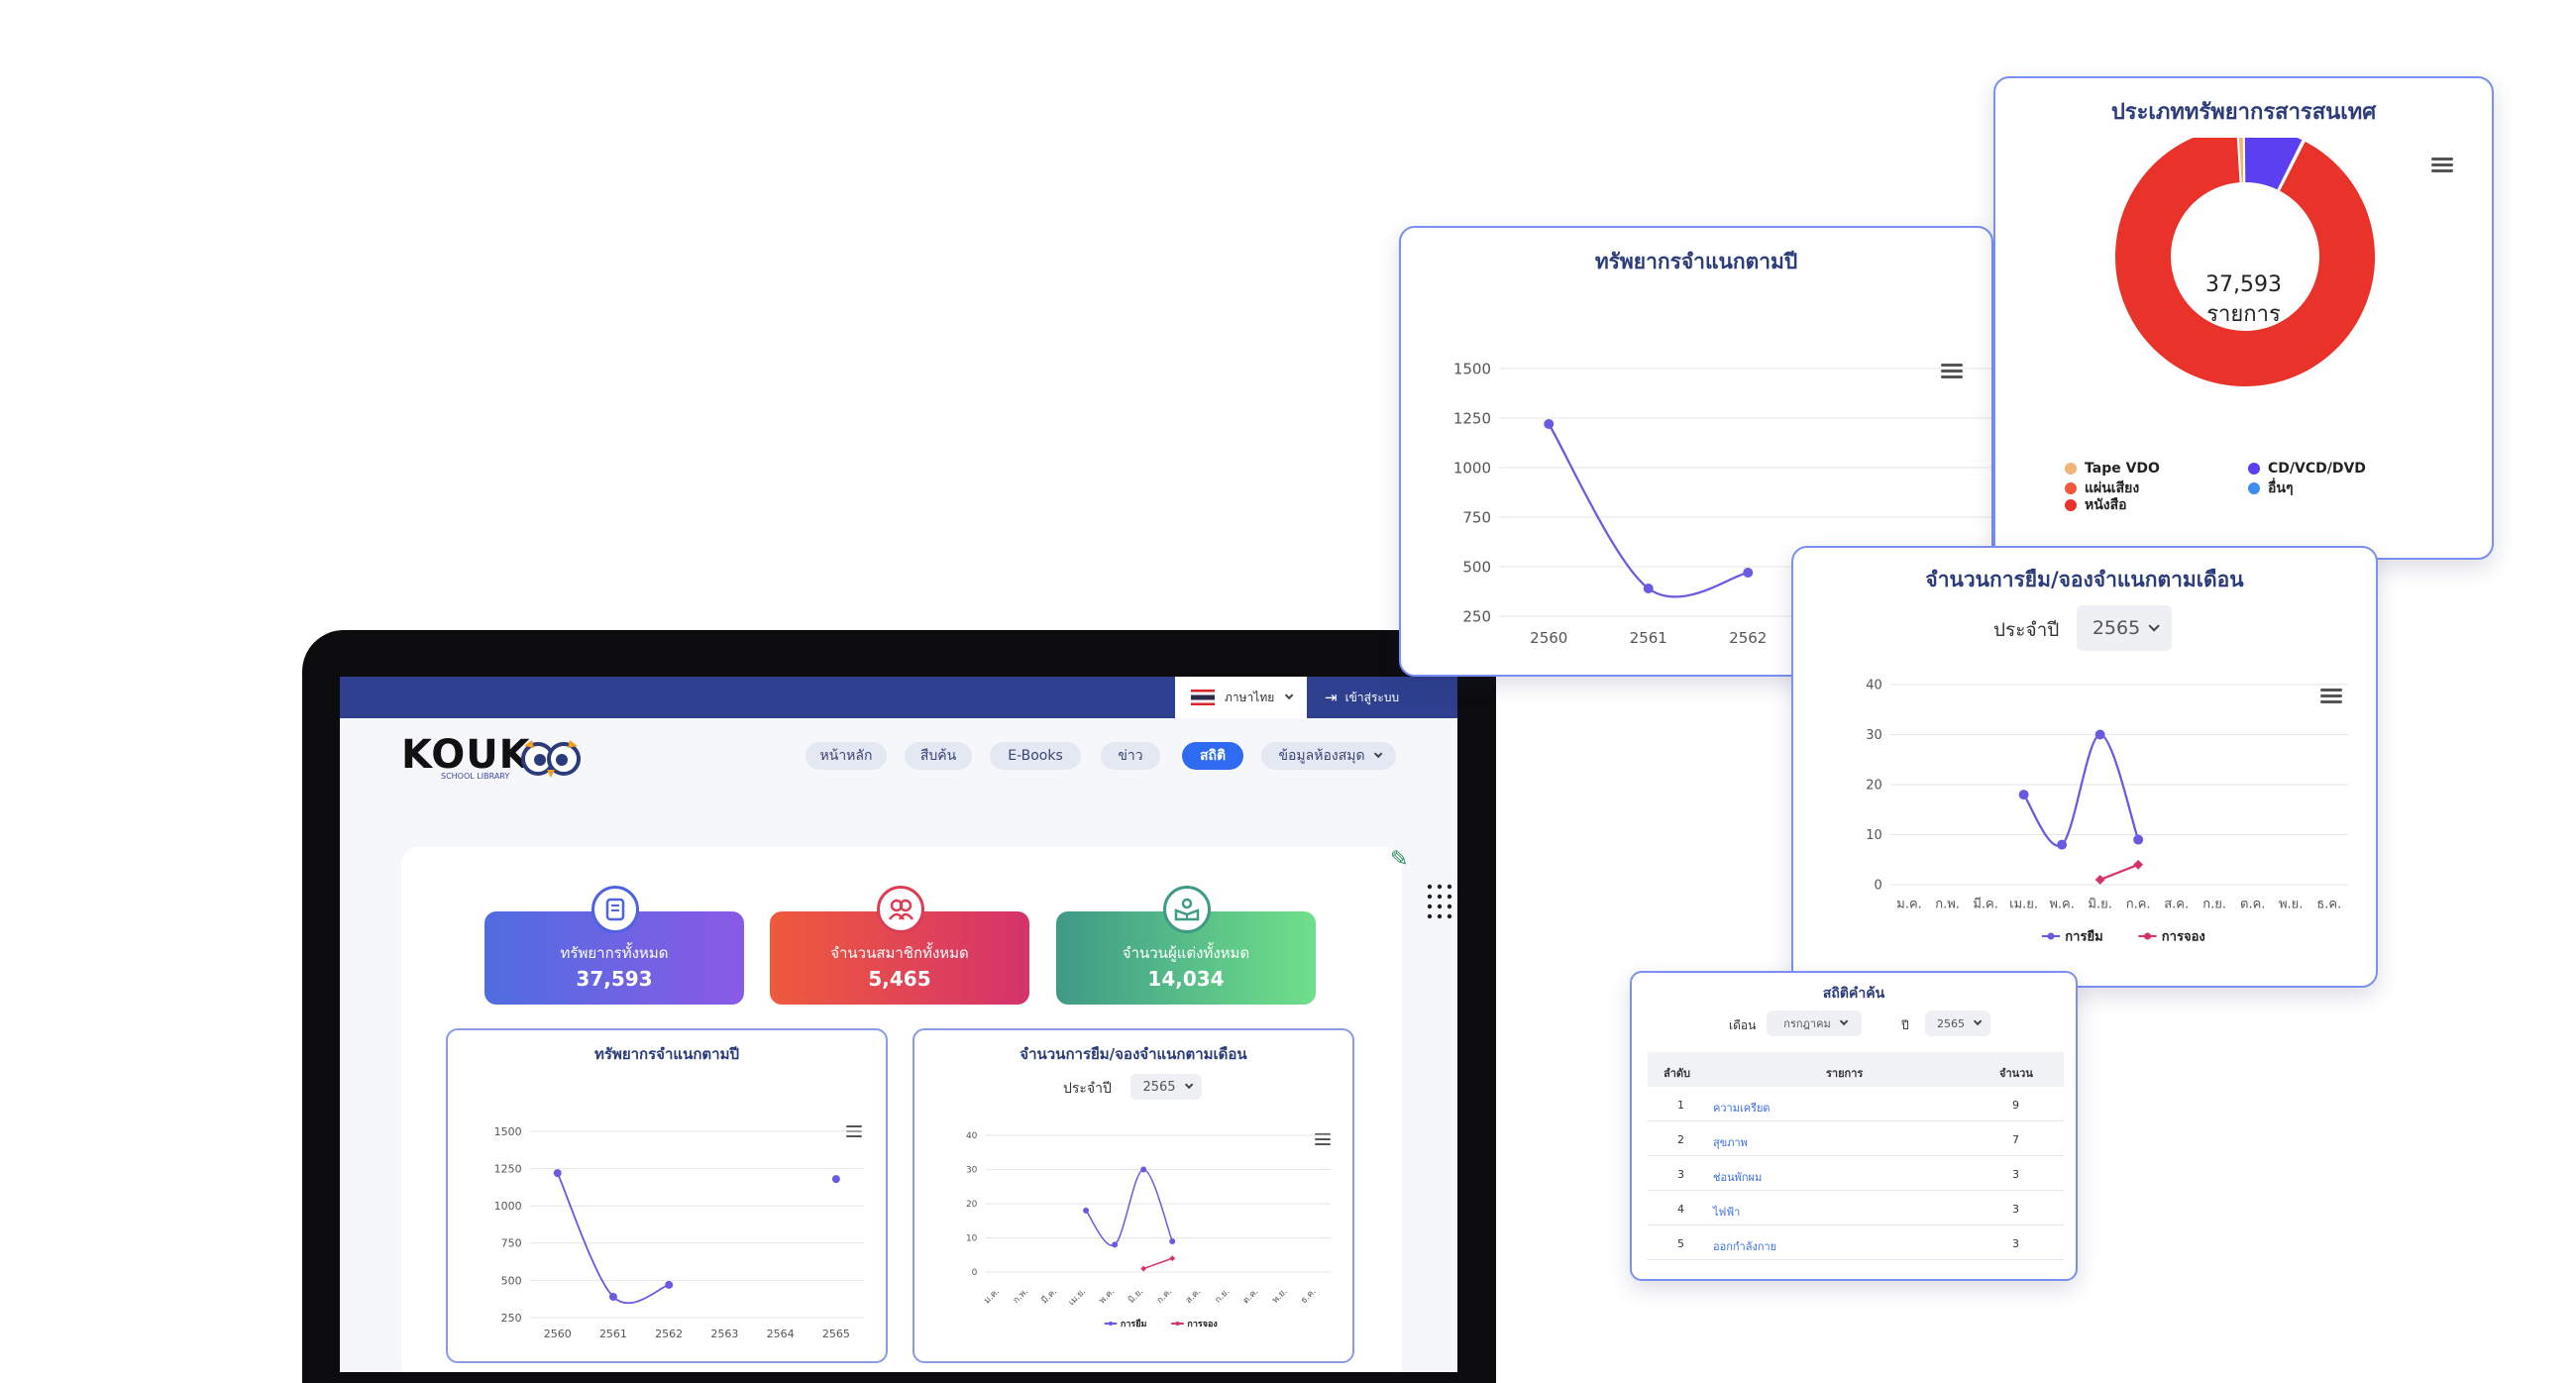  I want to click on legend-marker, so click(2051, 936).